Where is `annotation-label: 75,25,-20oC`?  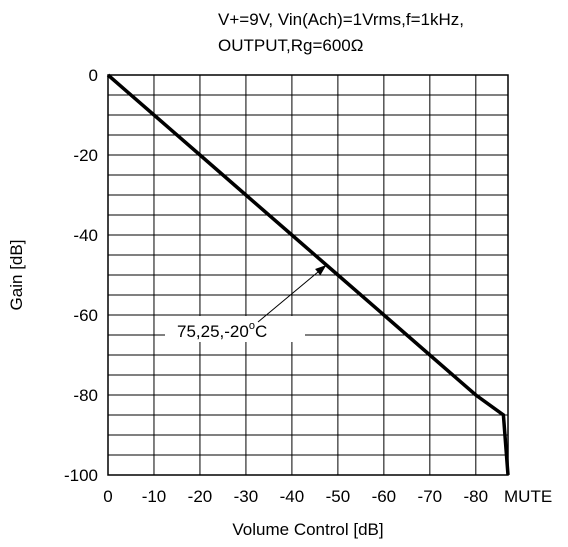
annotation-label: 75,25,-20oC is located at coordinates (222, 330).